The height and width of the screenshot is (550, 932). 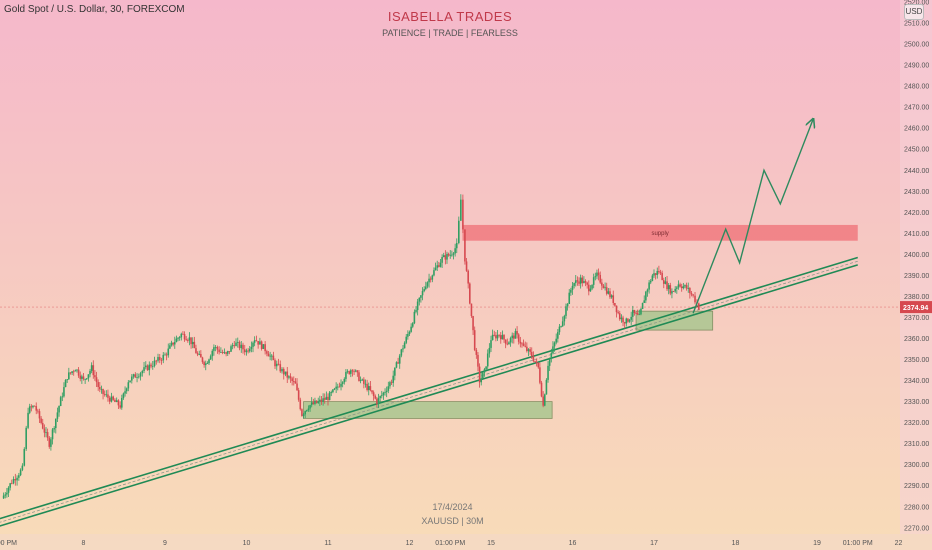 What do you see at coordinates (327, 543) in the screenshot?
I see `x-tick-label: 11` at bounding box center [327, 543].